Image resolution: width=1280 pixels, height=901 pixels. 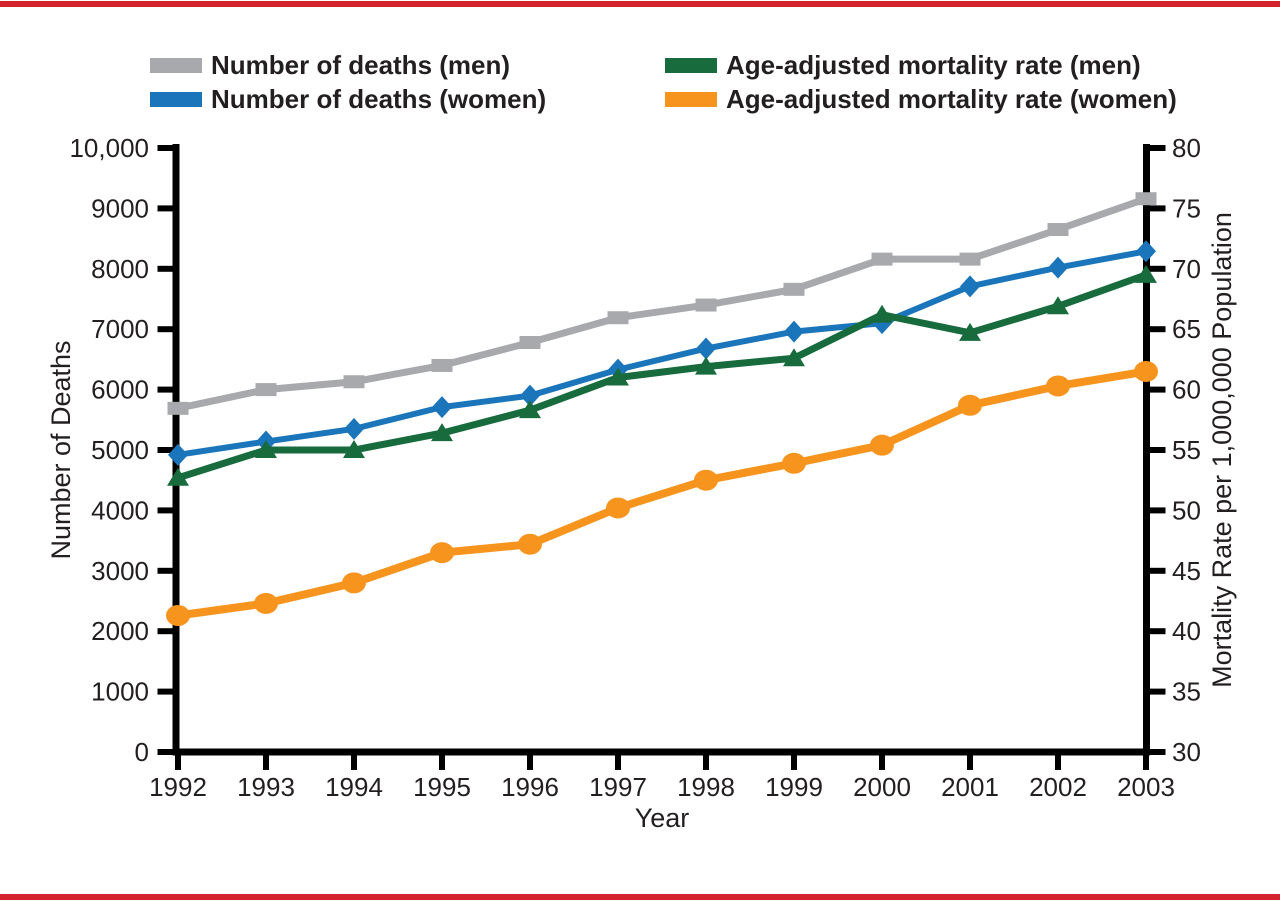 I want to click on x-axis-tick-label: 1999, so click(x=794, y=787).